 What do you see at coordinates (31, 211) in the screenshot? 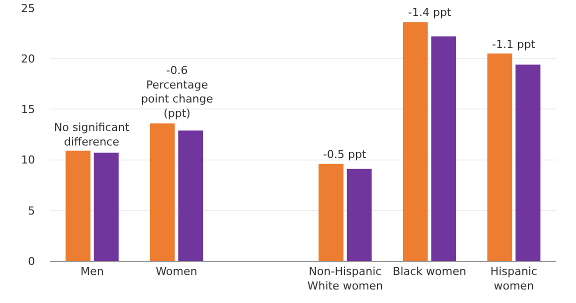
I see `y-tick-label: 5` at bounding box center [31, 211].